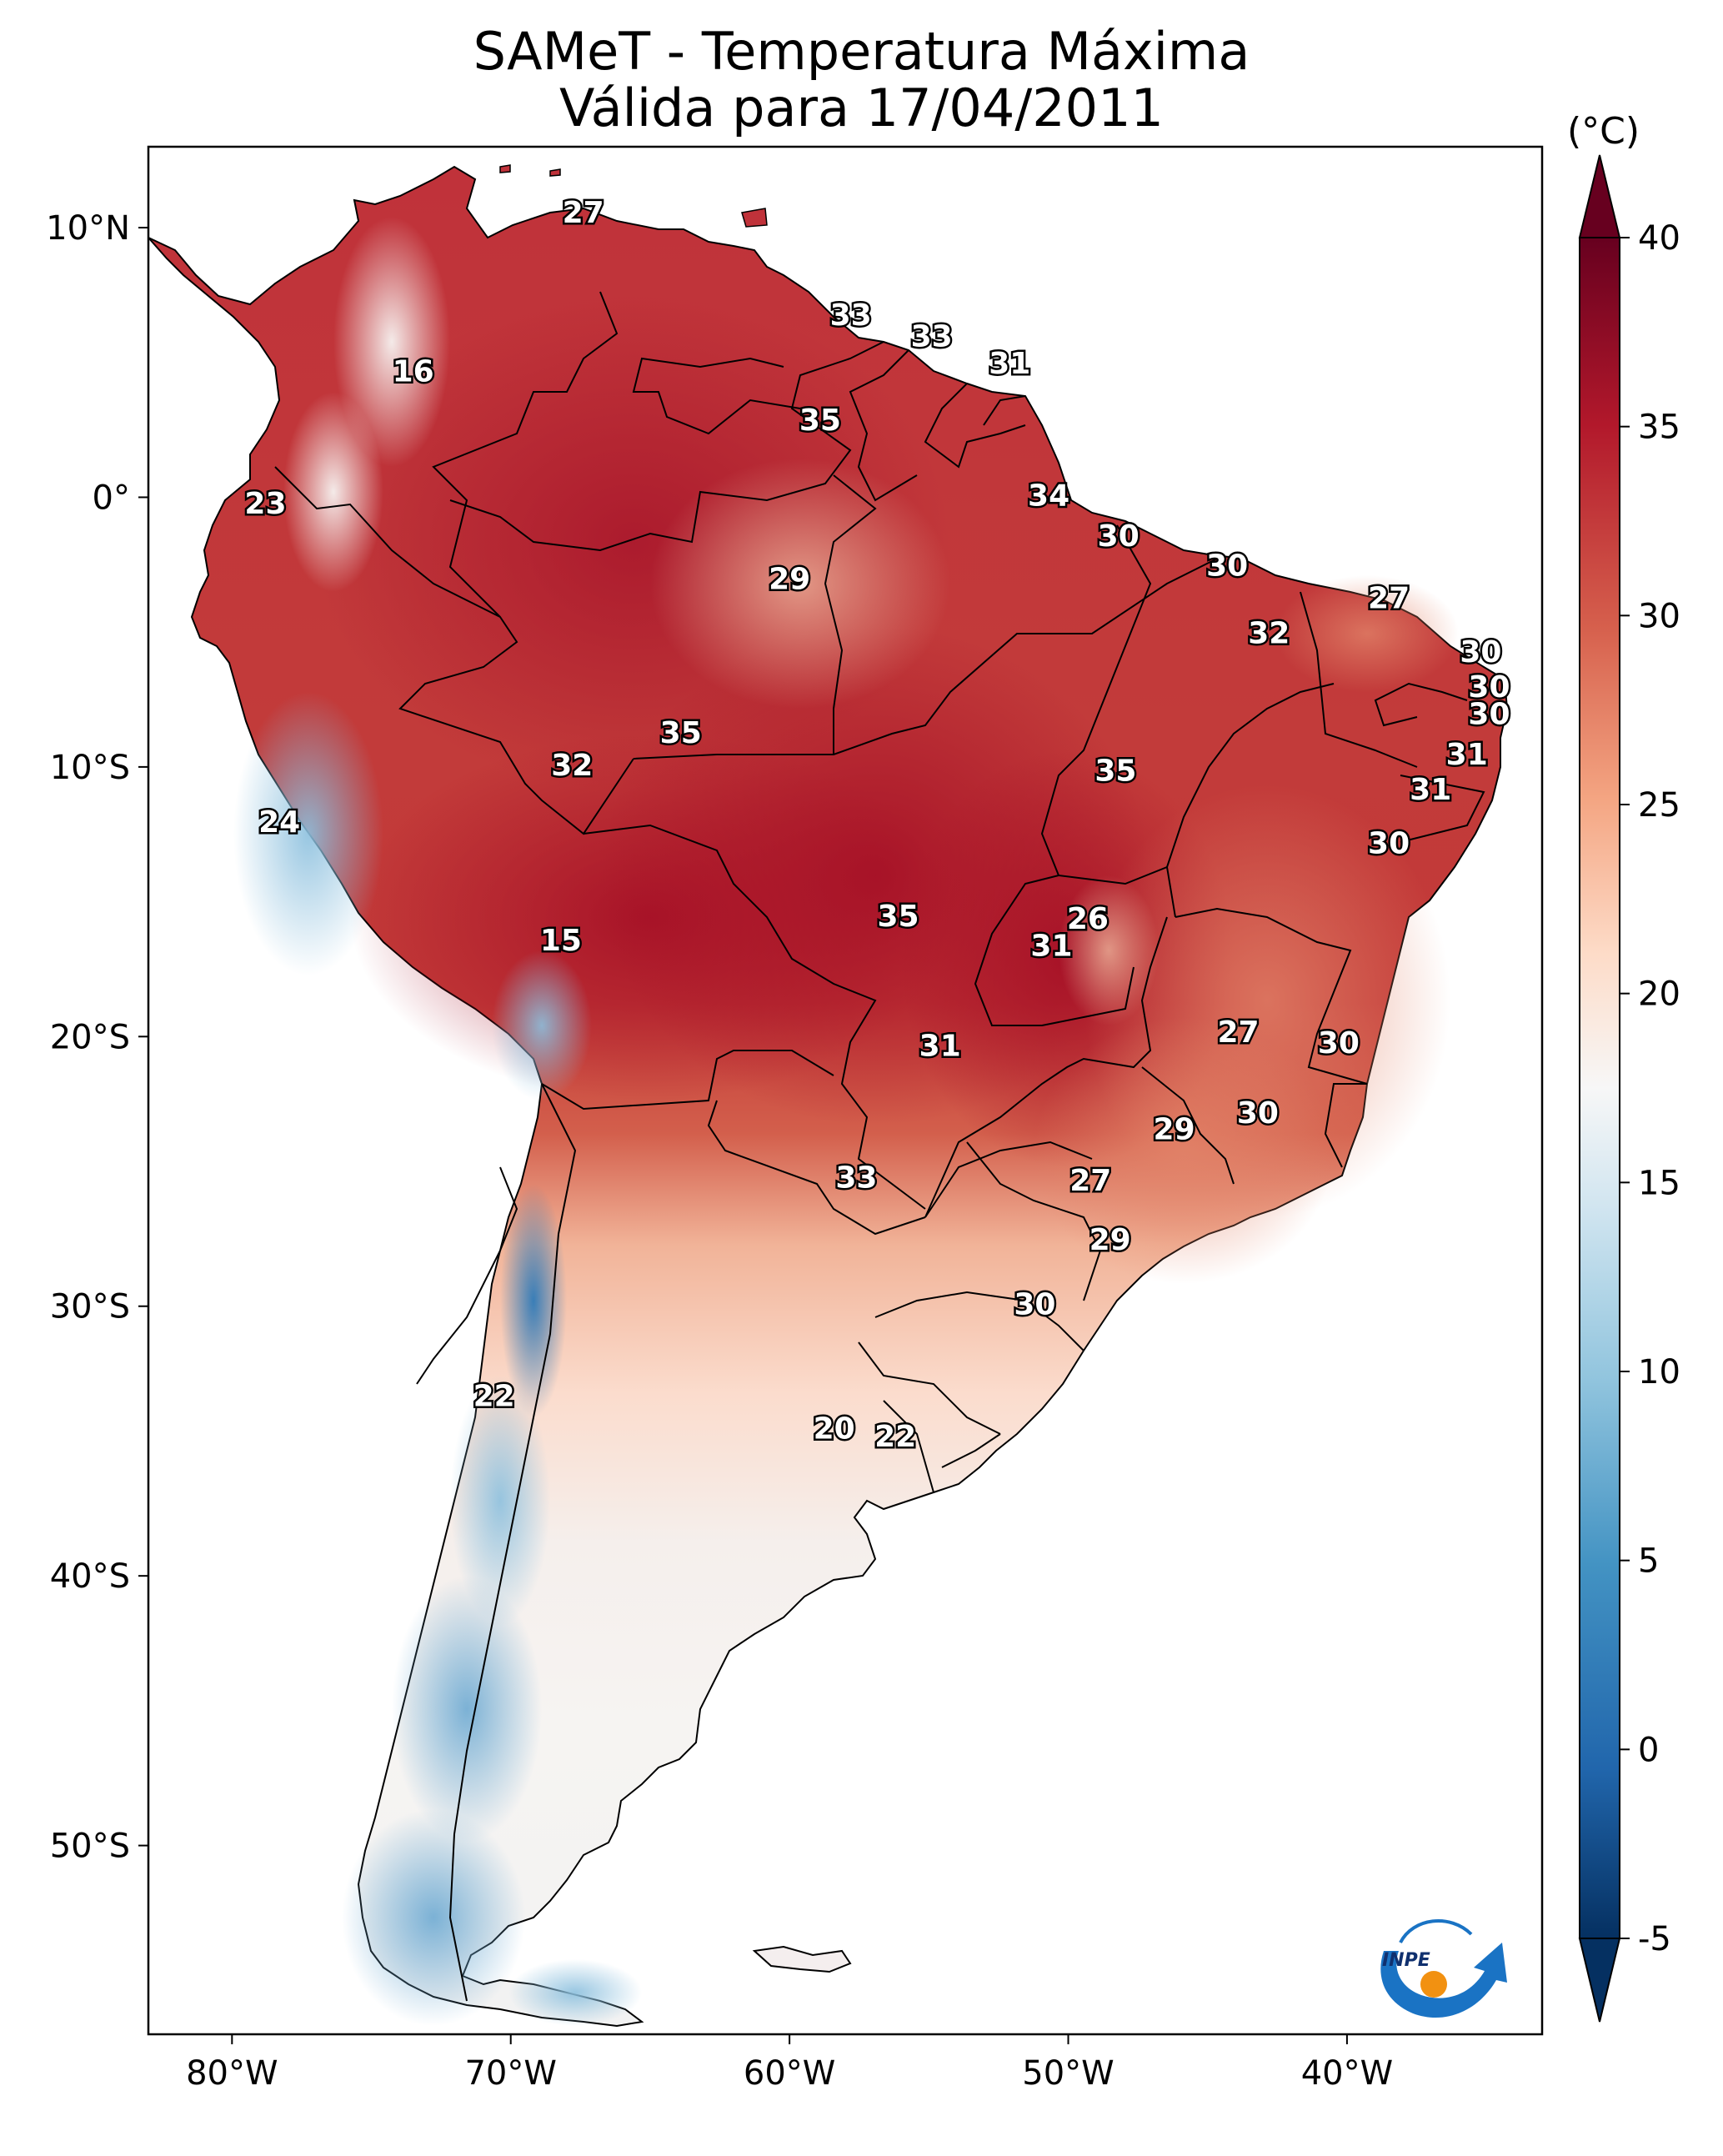 The image size is (1723, 2156). What do you see at coordinates (1433, 1984) in the screenshot?
I see `logo-orange-dot` at bounding box center [1433, 1984].